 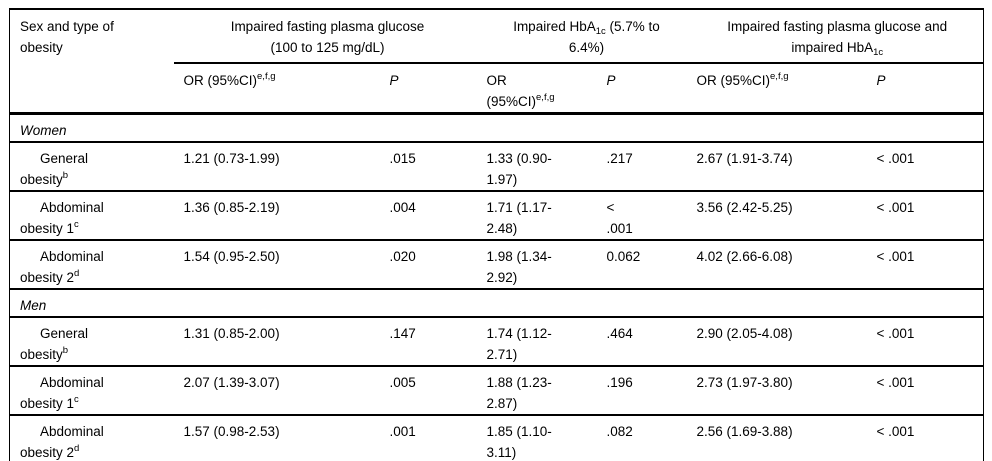 I want to click on or-value-cell: 3.56 (2.42-5.25), so click(x=744, y=207).